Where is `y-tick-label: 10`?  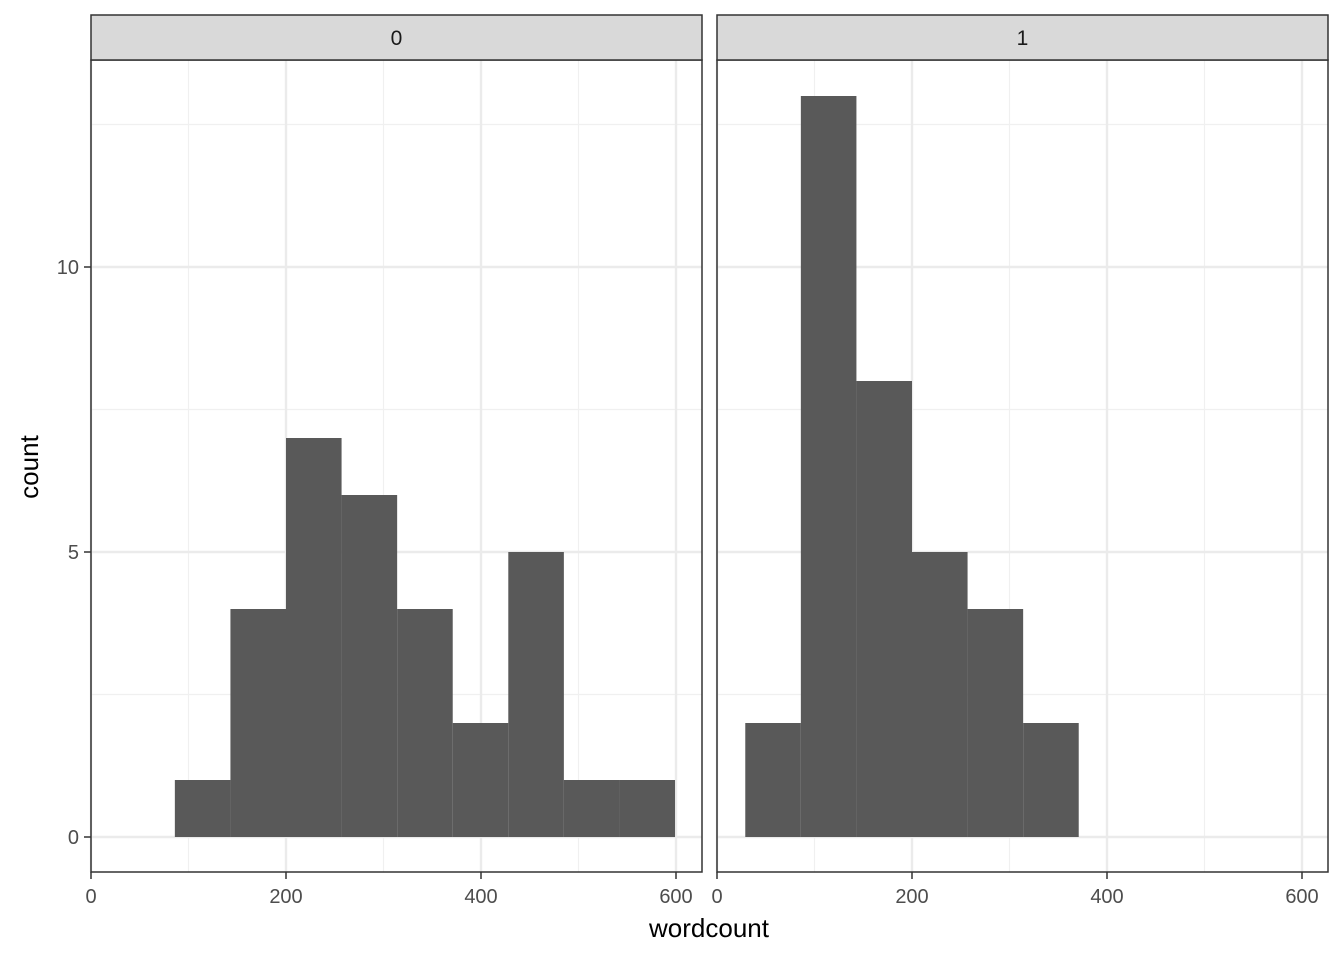
y-tick-label: 10 is located at coordinates (68, 268).